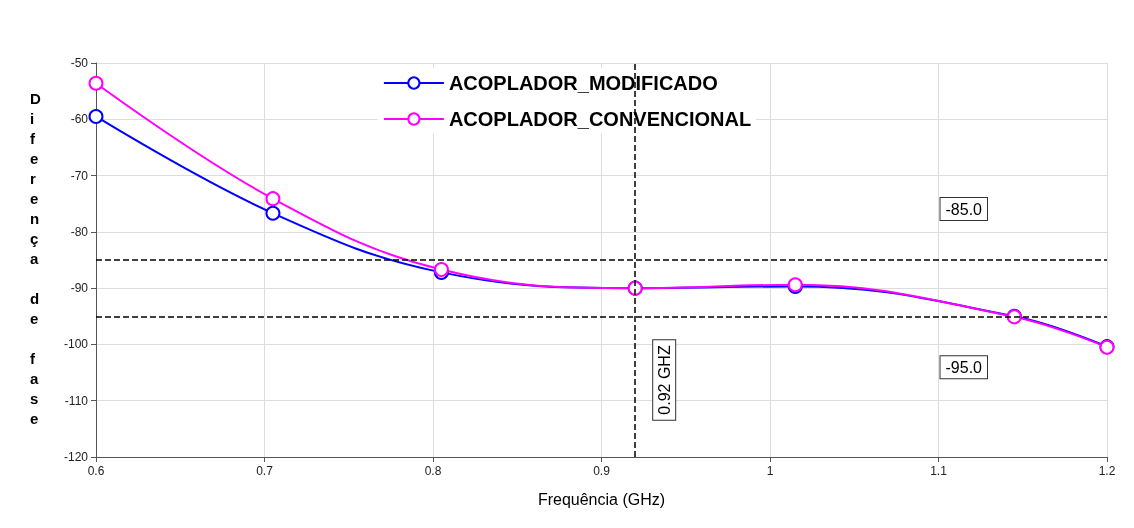  What do you see at coordinates (96, 471) in the screenshot?
I see `x-tick-label: 0.6` at bounding box center [96, 471].